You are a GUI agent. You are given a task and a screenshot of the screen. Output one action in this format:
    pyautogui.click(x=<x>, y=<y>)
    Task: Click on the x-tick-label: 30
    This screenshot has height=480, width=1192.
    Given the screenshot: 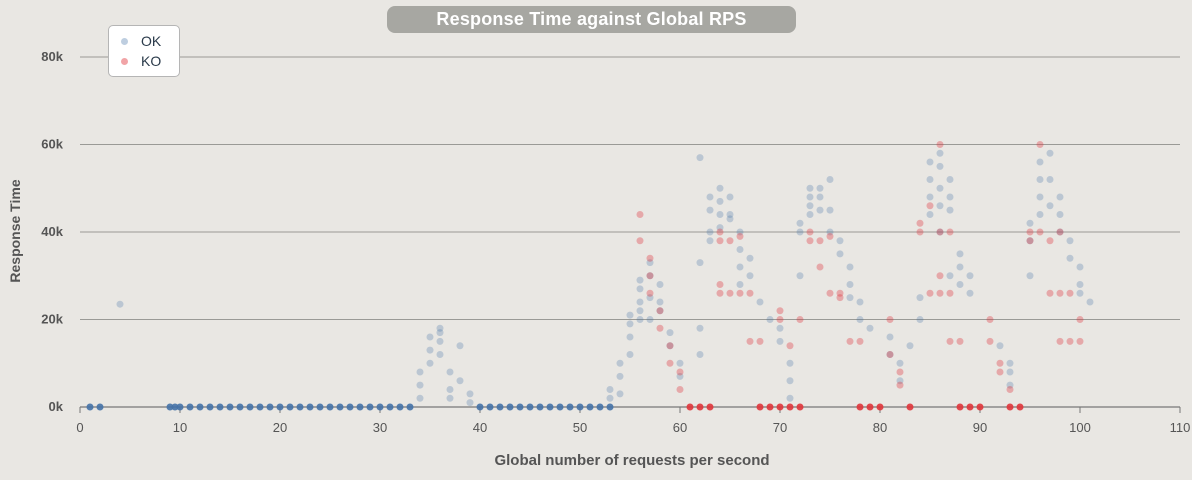 What is the action you would take?
    pyautogui.click(x=380, y=427)
    